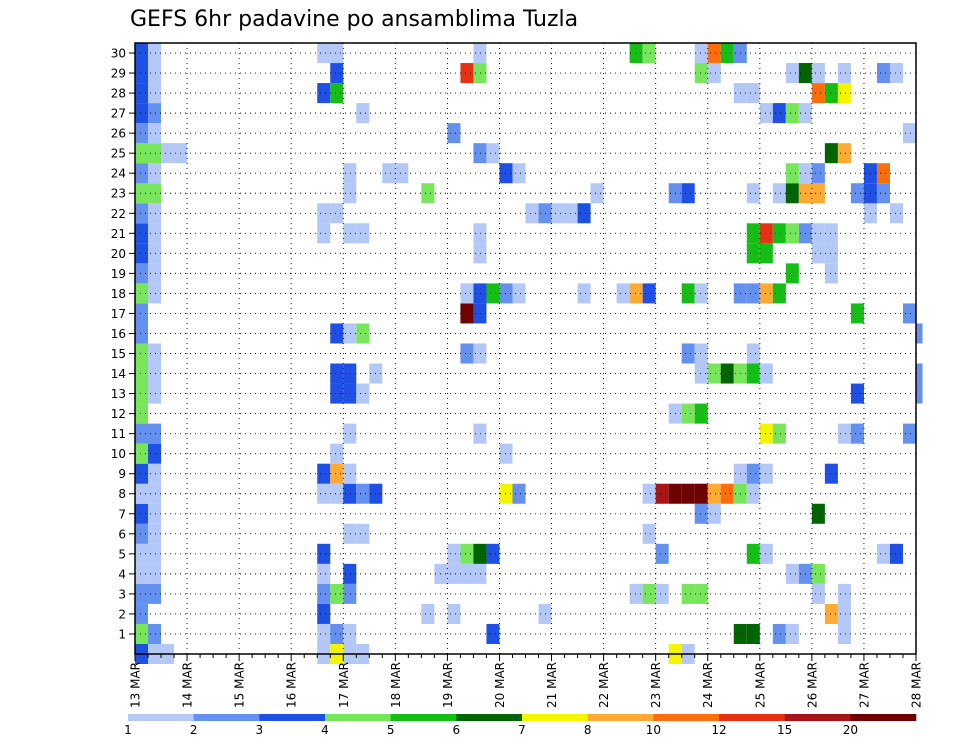 This screenshot has height=742, width=960. What do you see at coordinates (122, 474) in the screenshot?
I see `y-tick-label: 9` at bounding box center [122, 474].